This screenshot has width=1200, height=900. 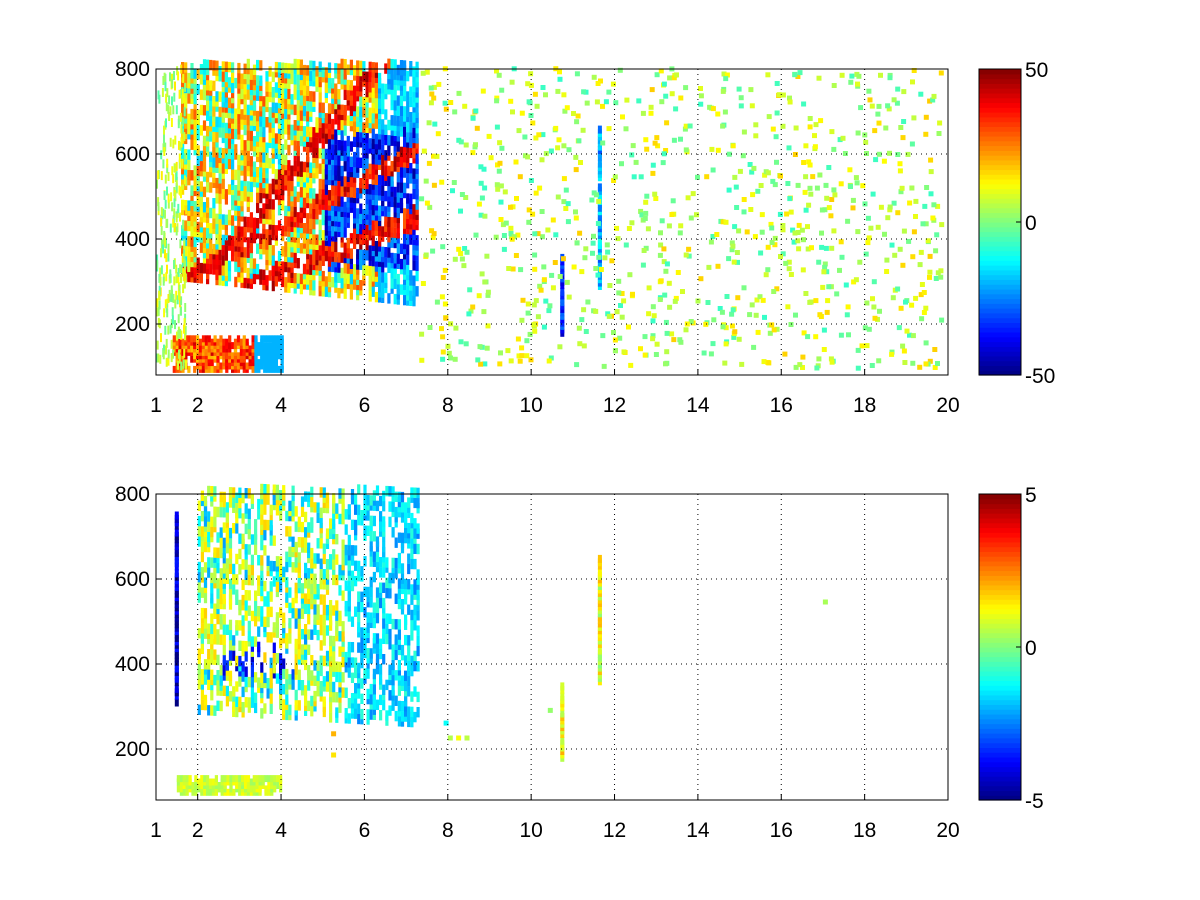 What do you see at coordinates (132, 69) in the screenshot?
I see `y-tick-label: 800` at bounding box center [132, 69].